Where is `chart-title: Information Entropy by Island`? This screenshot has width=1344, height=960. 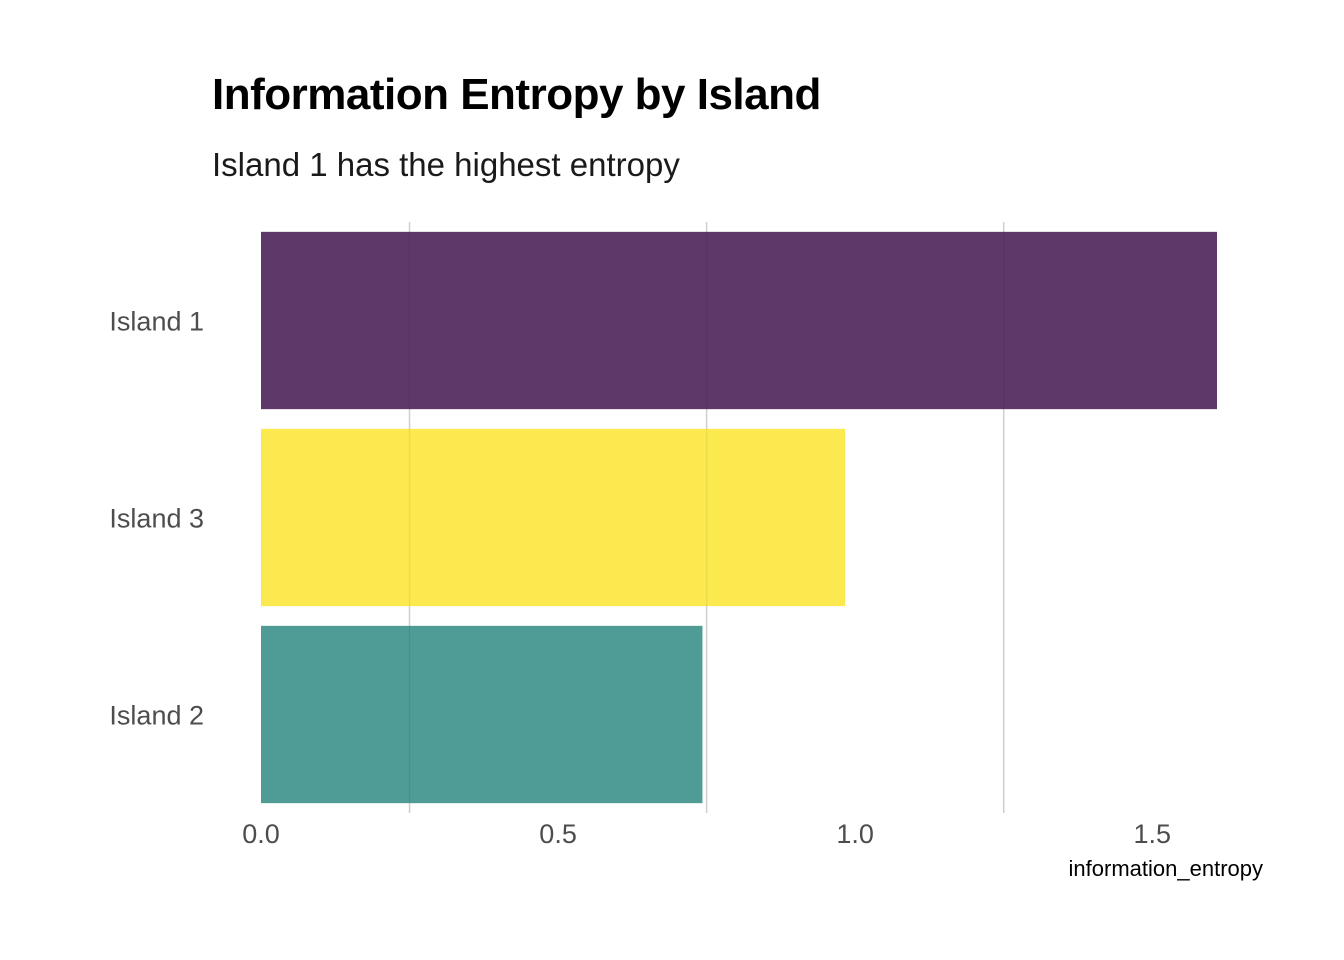 chart-title: Information Entropy by Island is located at coordinates (516, 94).